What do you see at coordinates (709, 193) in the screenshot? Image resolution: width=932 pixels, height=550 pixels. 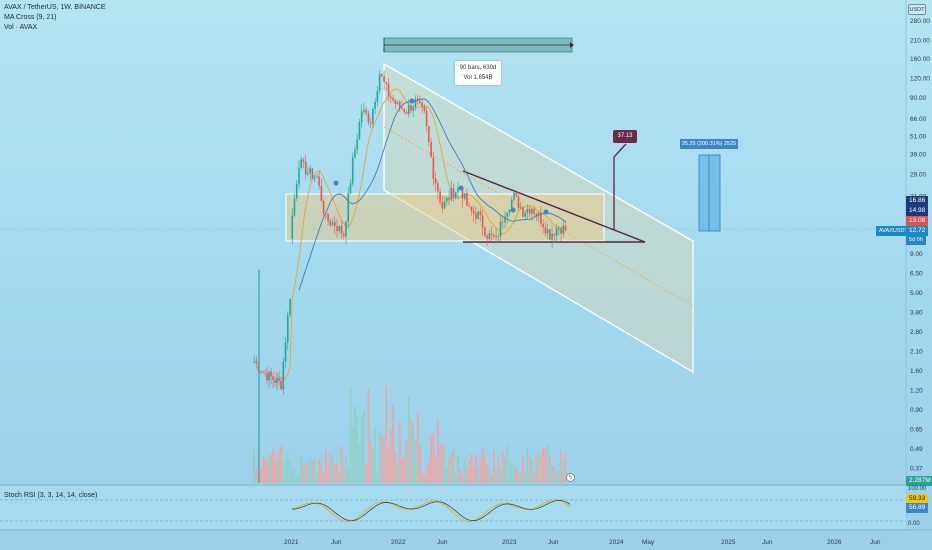 I see `projection-bar` at bounding box center [709, 193].